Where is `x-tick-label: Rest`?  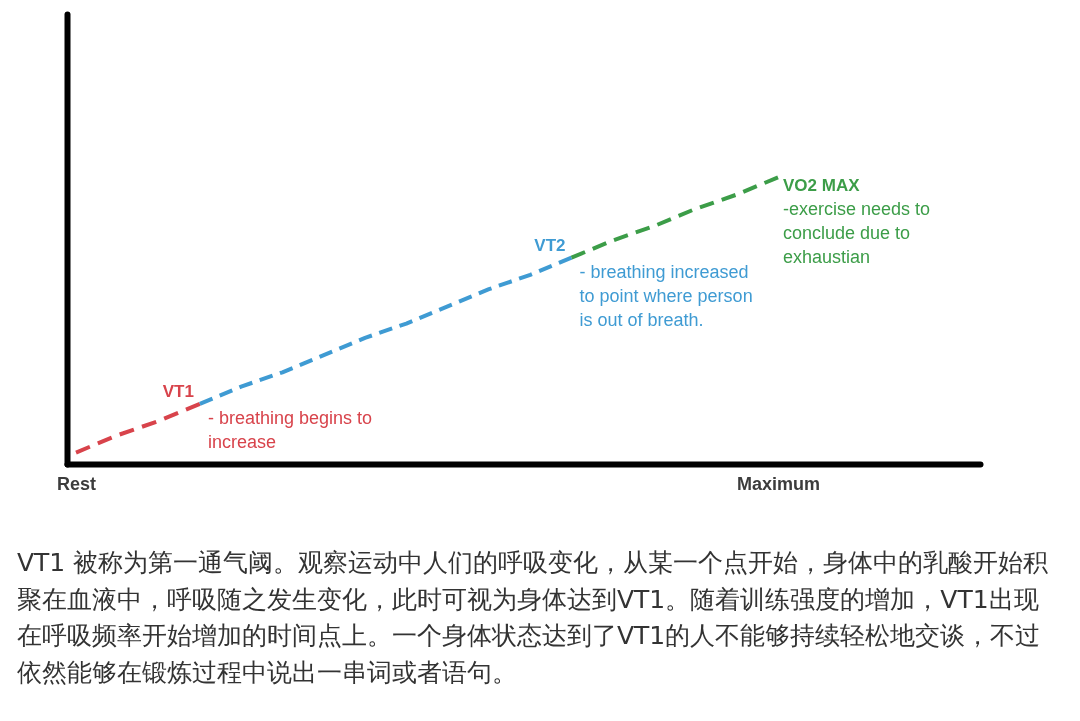 x-tick-label: Rest is located at coordinates (76, 483).